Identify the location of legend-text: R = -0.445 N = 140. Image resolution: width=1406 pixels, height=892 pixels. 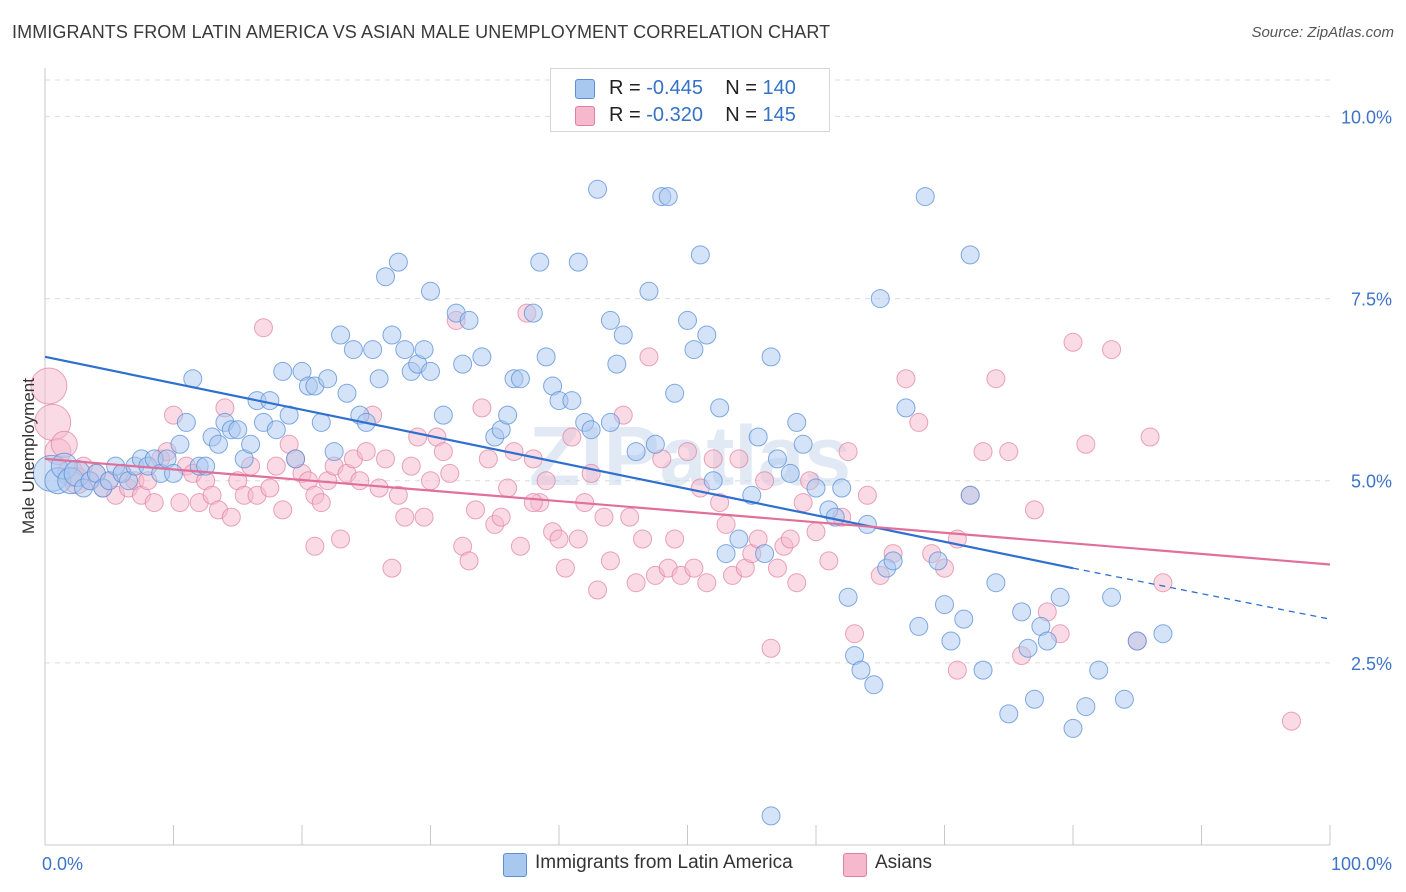
(702, 88).